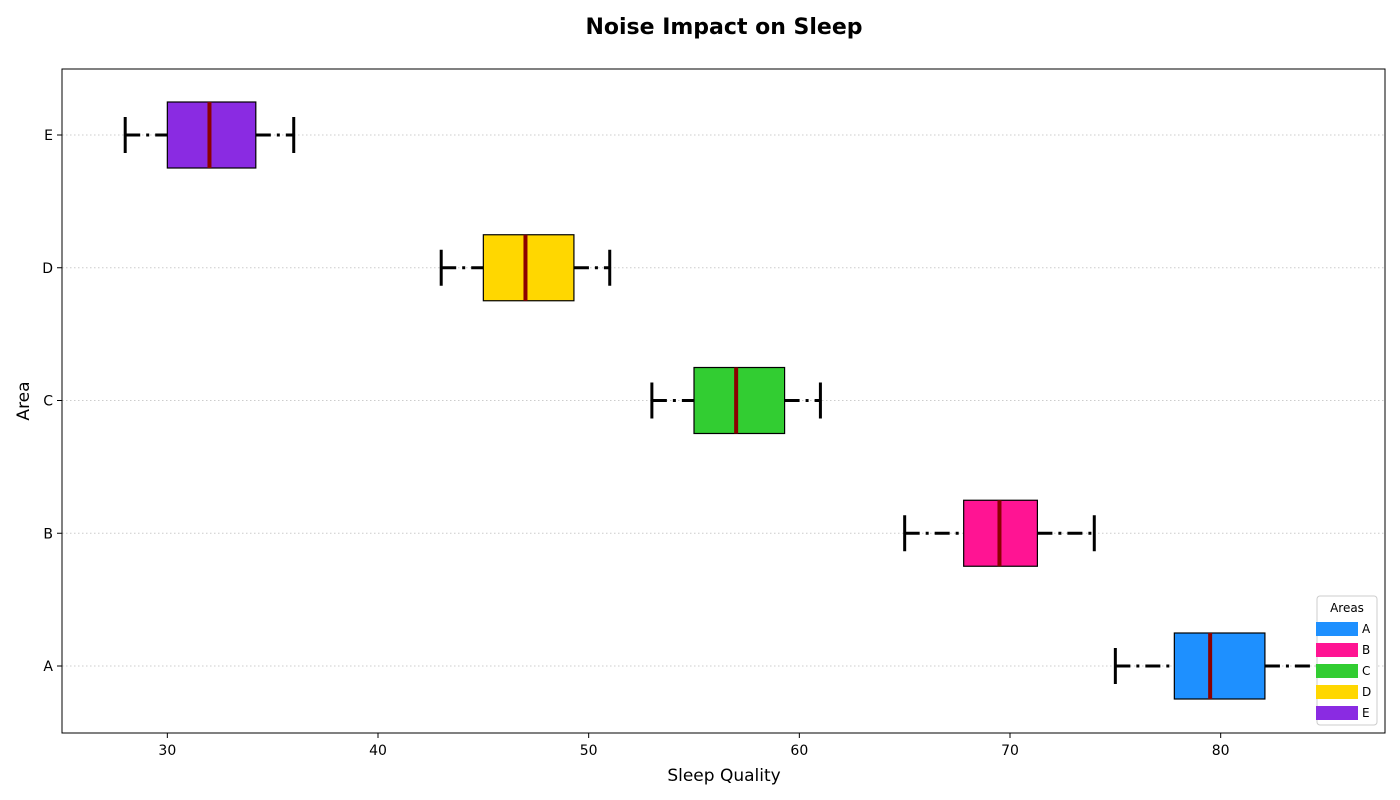 The width and height of the screenshot is (1400, 800). What do you see at coordinates (1366, 650) in the screenshot?
I see `legend-label-B: B` at bounding box center [1366, 650].